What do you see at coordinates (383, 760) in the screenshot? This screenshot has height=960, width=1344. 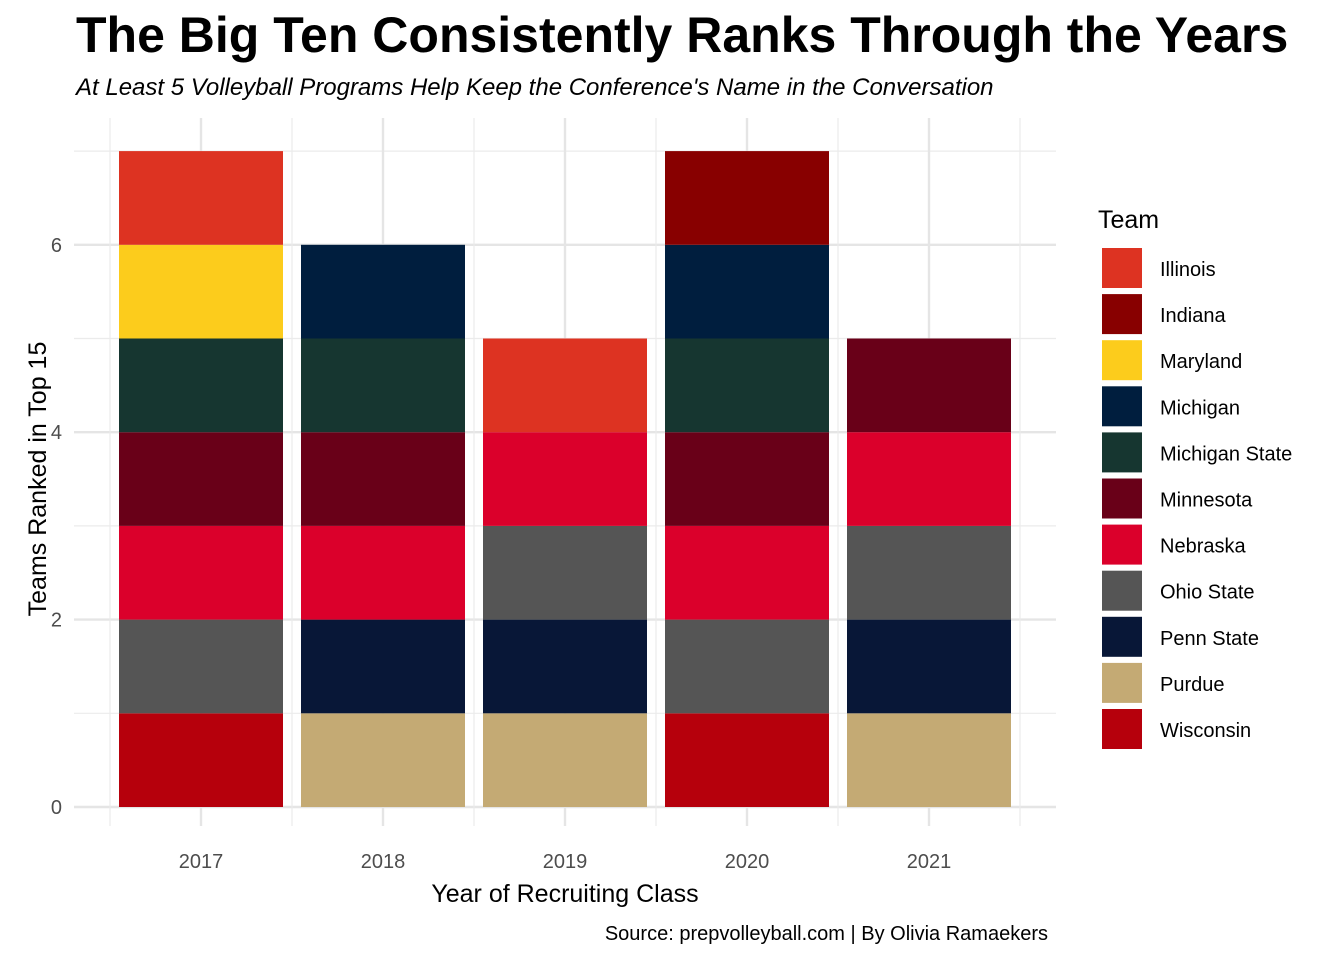 I see `bar-2018-purdue` at bounding box center [383, 760].